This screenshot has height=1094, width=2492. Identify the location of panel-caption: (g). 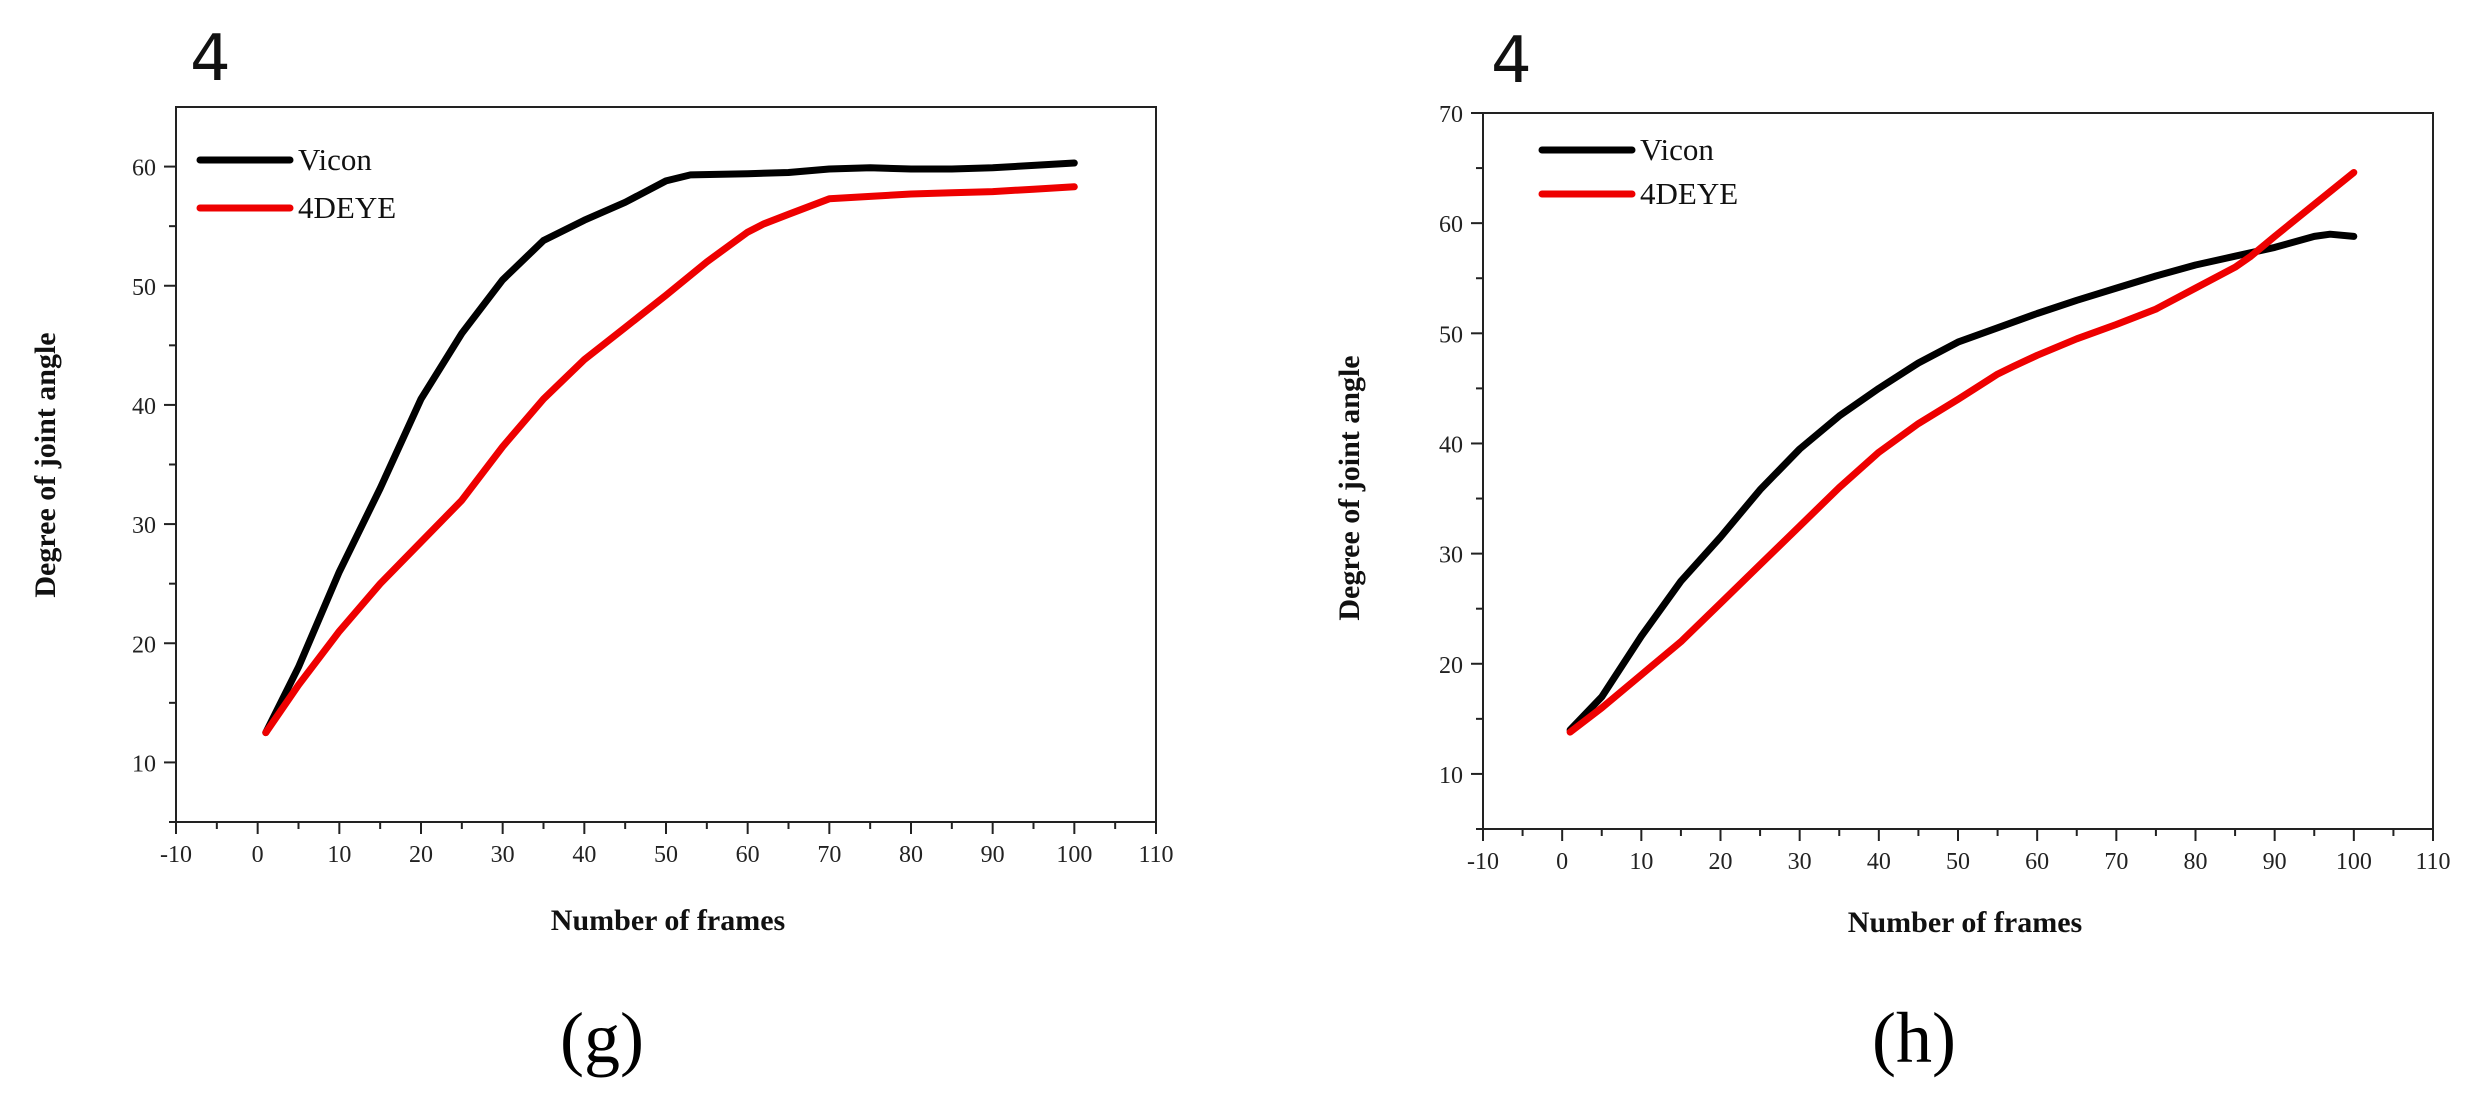
(602, 1038).